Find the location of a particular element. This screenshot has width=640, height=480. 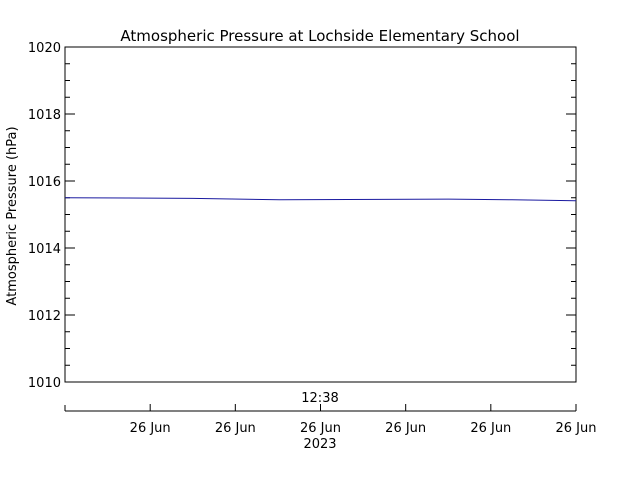

x-axis-time-label: 12:38 is located at coordinates (319, 398).